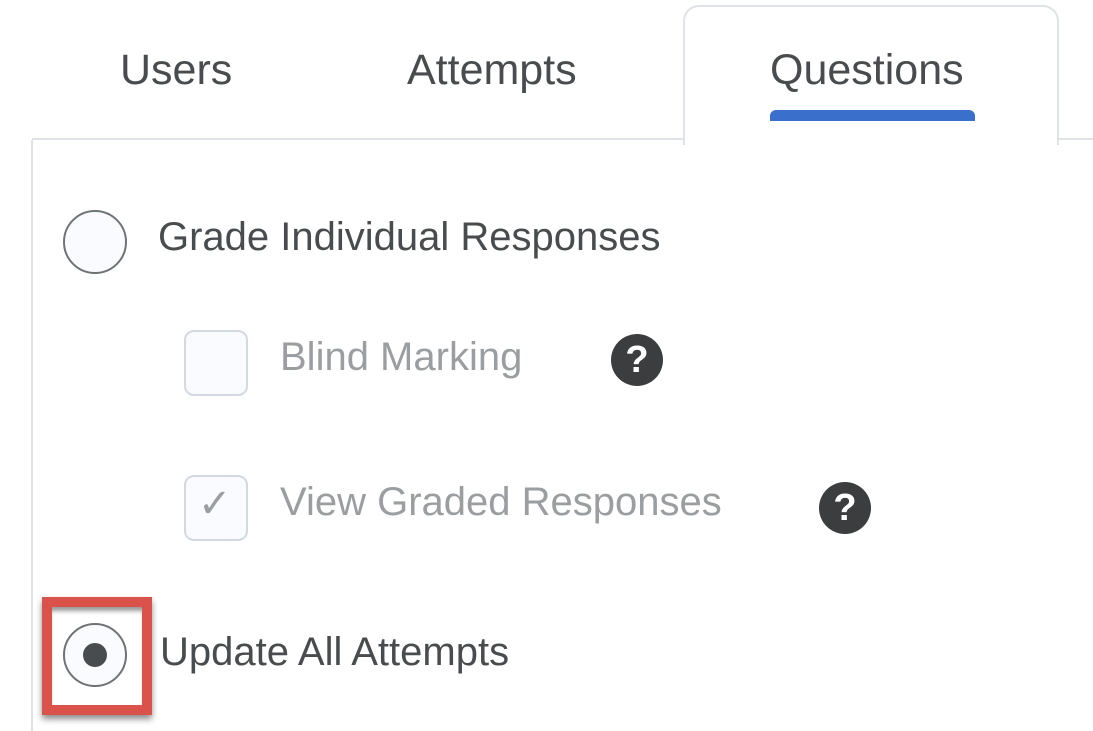 The width and height of the screenshot is (1093, 731). Describe the element at coordinates (492, 70) in the screenshot. I see `tab-attempts: Attempts` at that location.